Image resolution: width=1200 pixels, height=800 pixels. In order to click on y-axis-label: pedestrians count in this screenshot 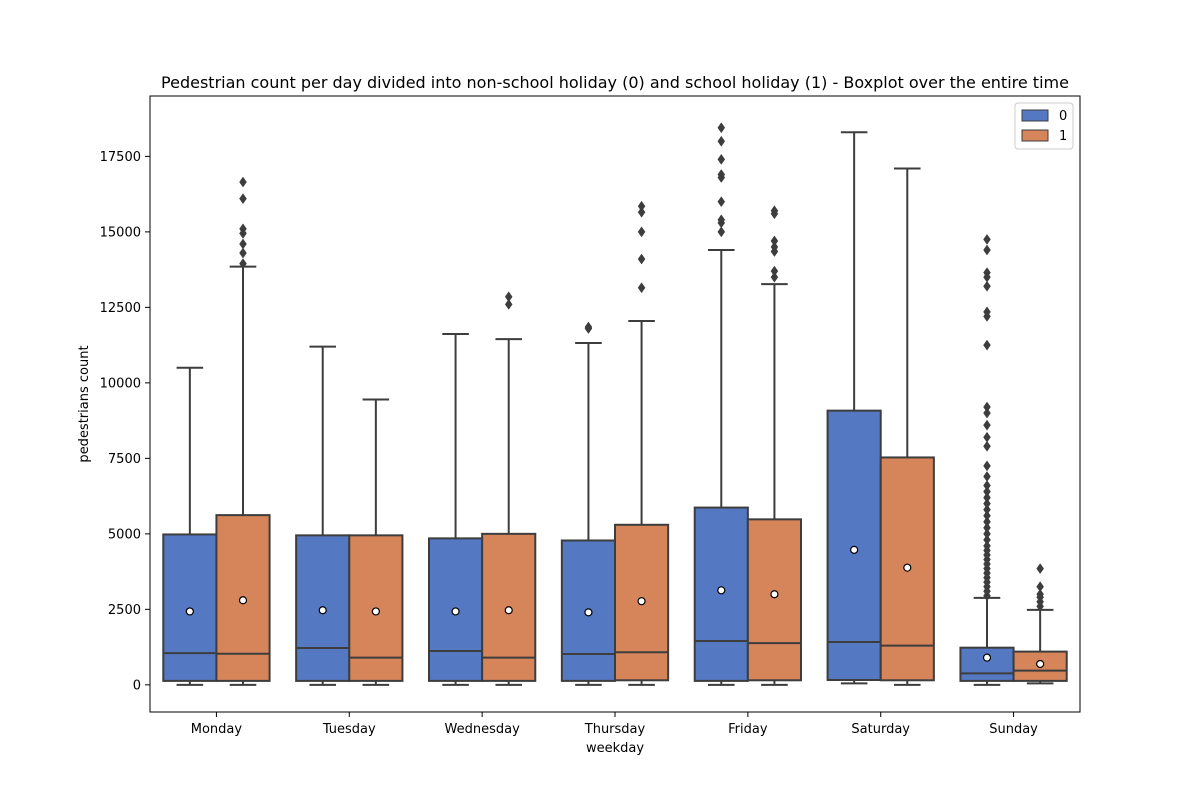, I will do `click(84, 403)`.